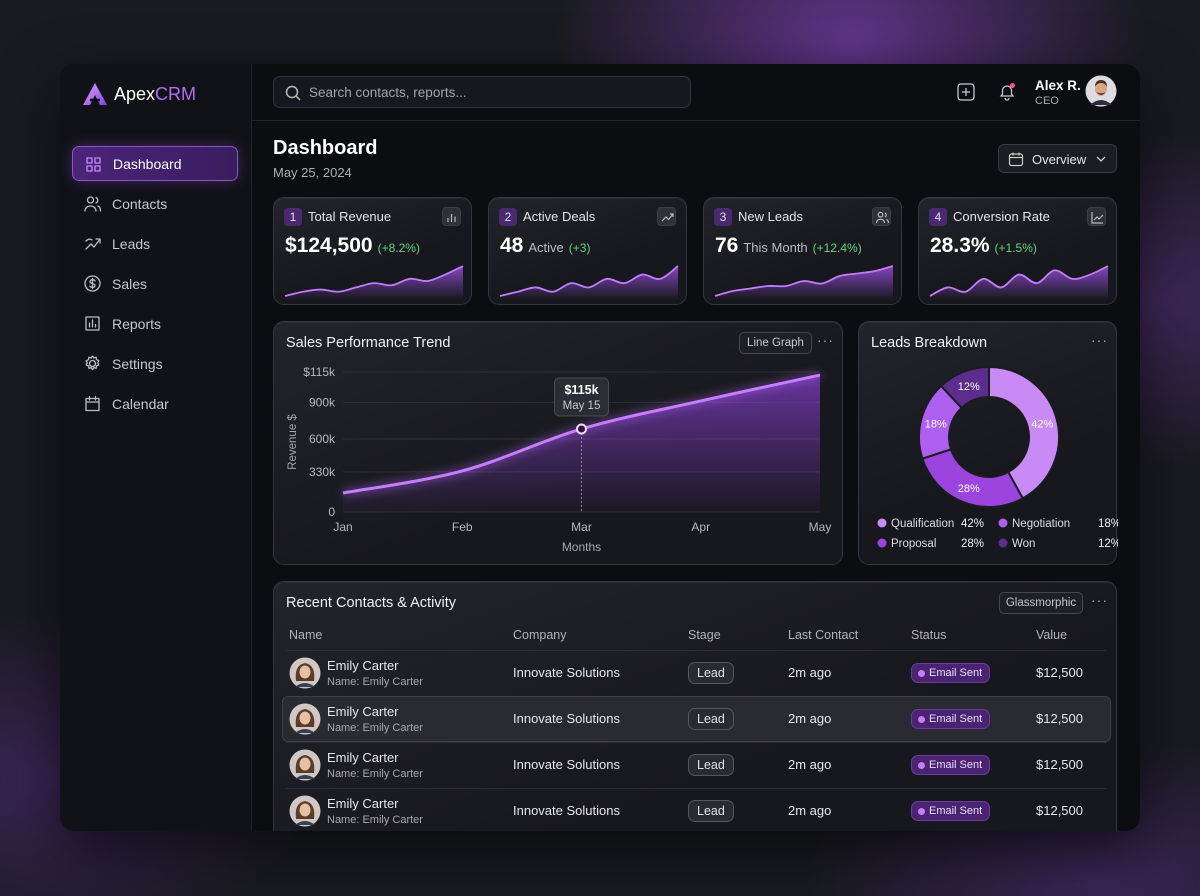 Image resolution: width=1200 pixels, height=896 pixels. What do you see at coordinates (155, 243) in the screenshot?
I see `nav-item: Leads` at bounding box center [155, 243].